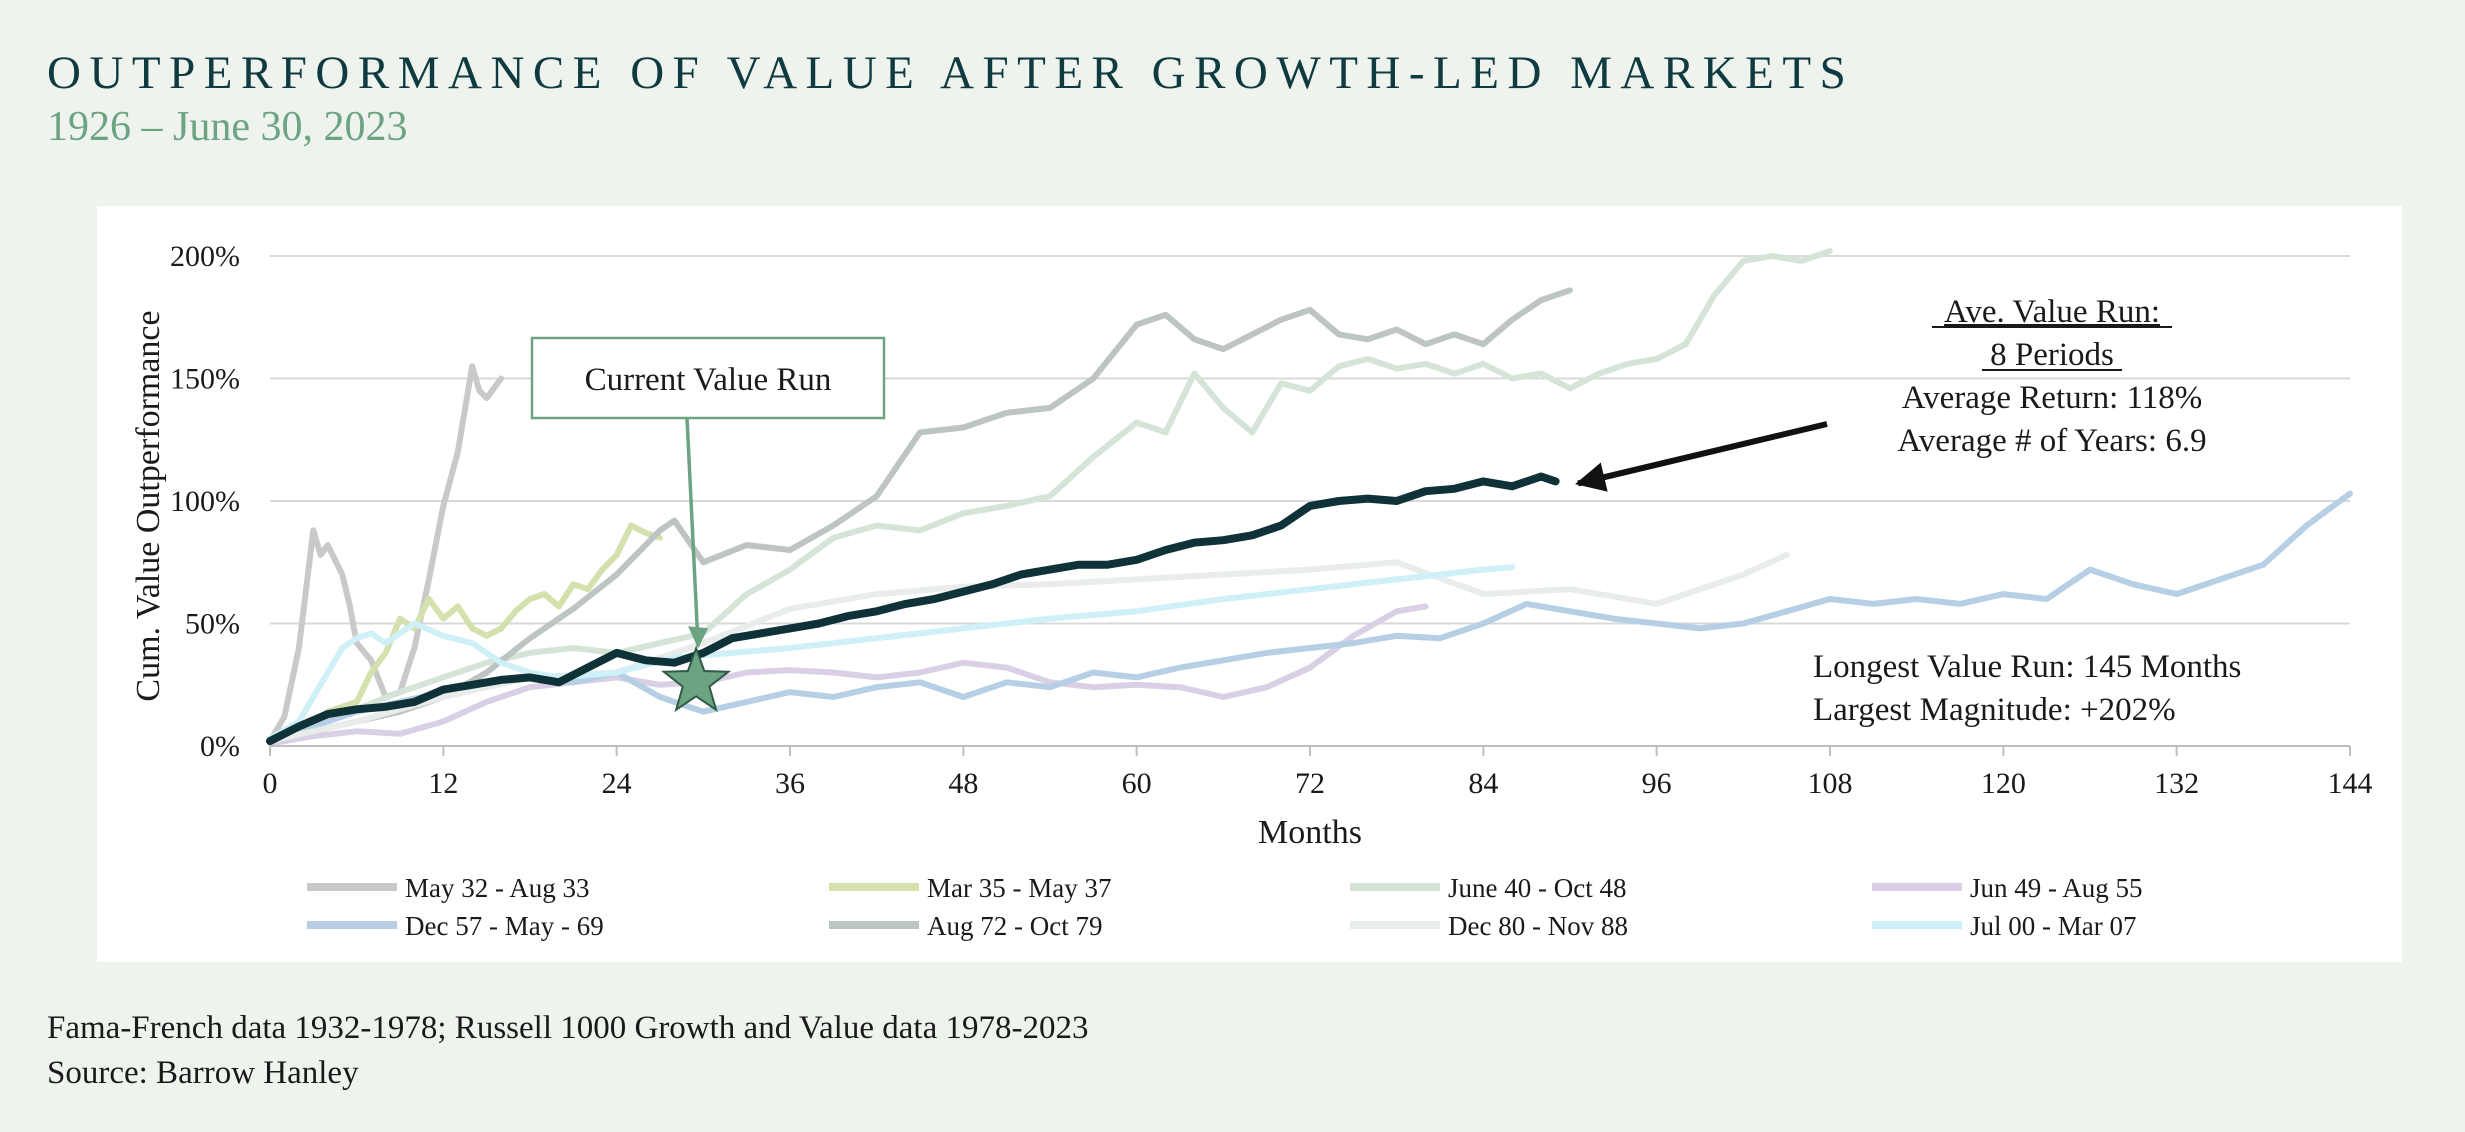 This screenshot has height=1132, width=2465. I want to click on x-tick-label: 108, so click(1830, 783).